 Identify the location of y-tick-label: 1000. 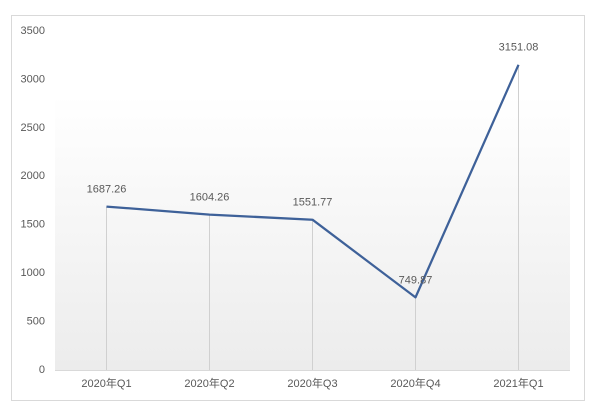
(33, 273).